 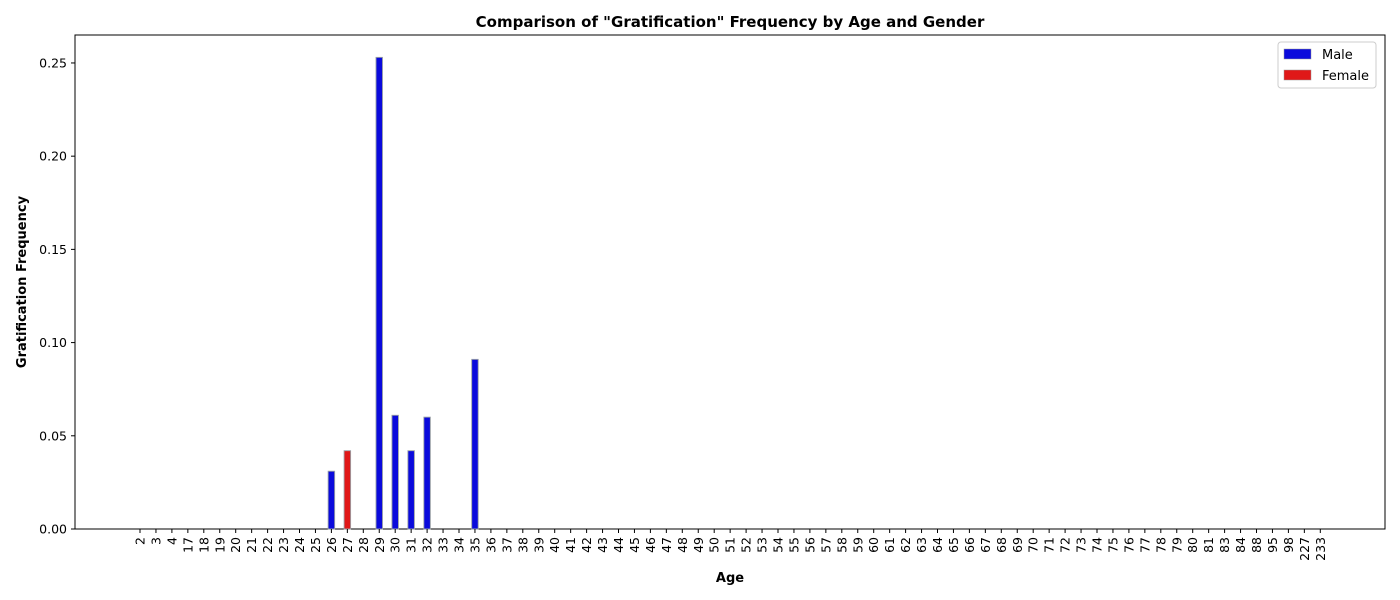 I want to click on x-tick-label: 48, so click(x=682, y=545).